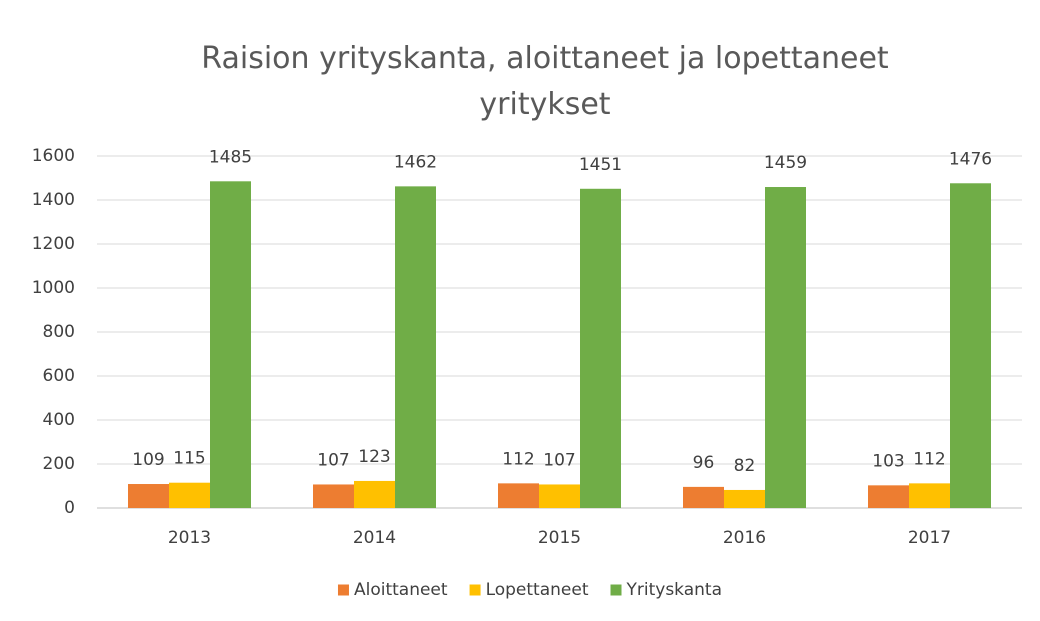 Image resolution: width=1040 pixels, height=621 pixels. Describe the element at coordinates (970, 159) in the screenshot. I see `data-label: 1476` at that location.